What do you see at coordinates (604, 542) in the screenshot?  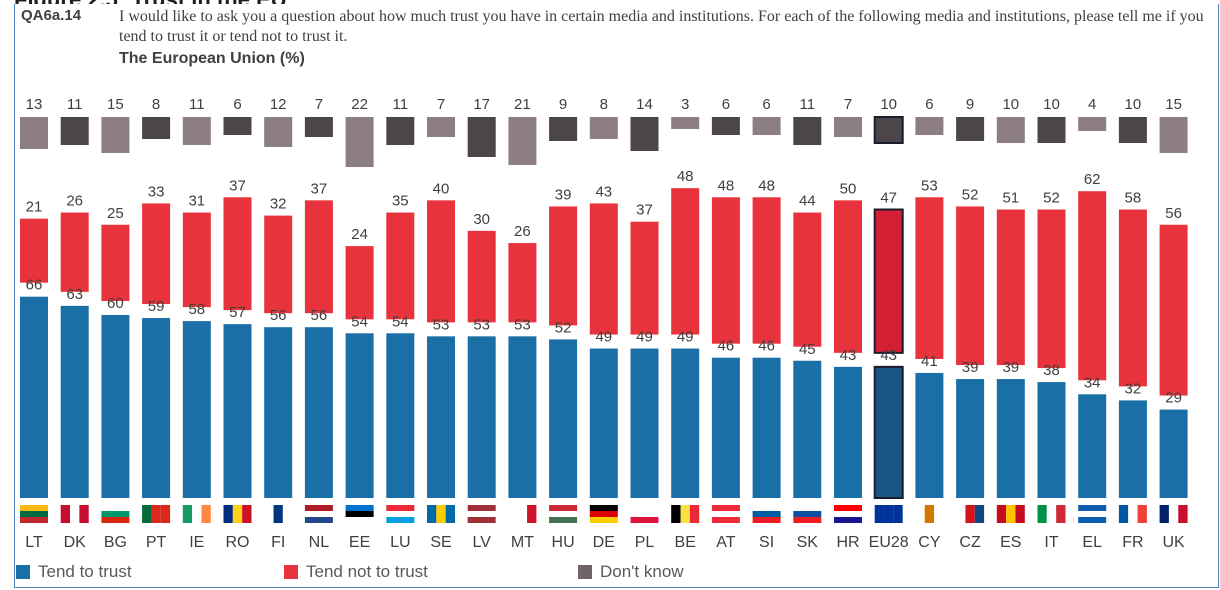 I see `country-label: DE` at bounding box center [604, 542].